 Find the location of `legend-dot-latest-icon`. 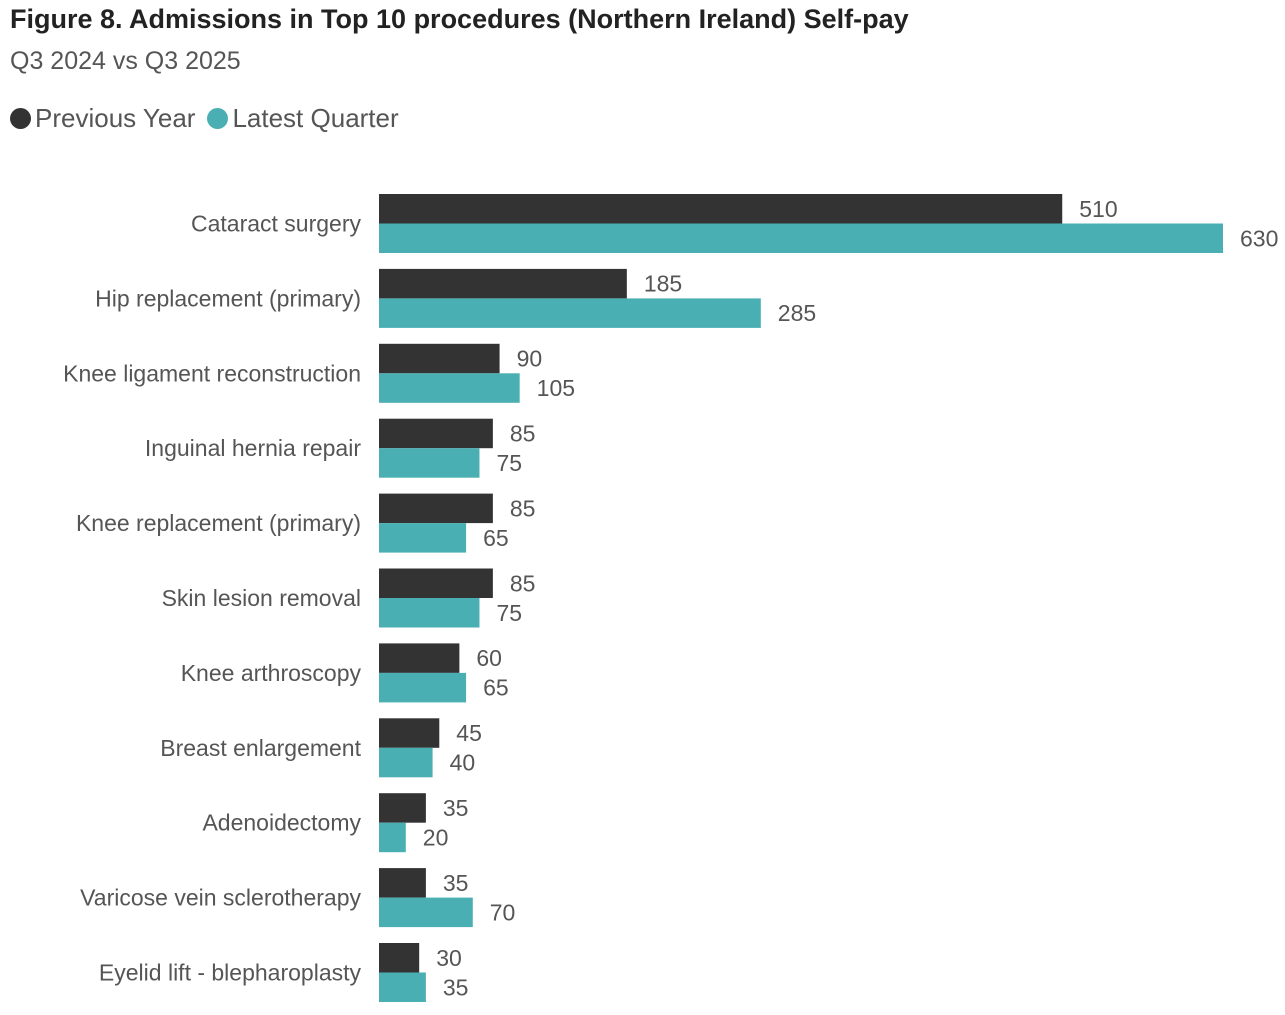

legend-dot-latest-icon is located at coordinates (218, 118).